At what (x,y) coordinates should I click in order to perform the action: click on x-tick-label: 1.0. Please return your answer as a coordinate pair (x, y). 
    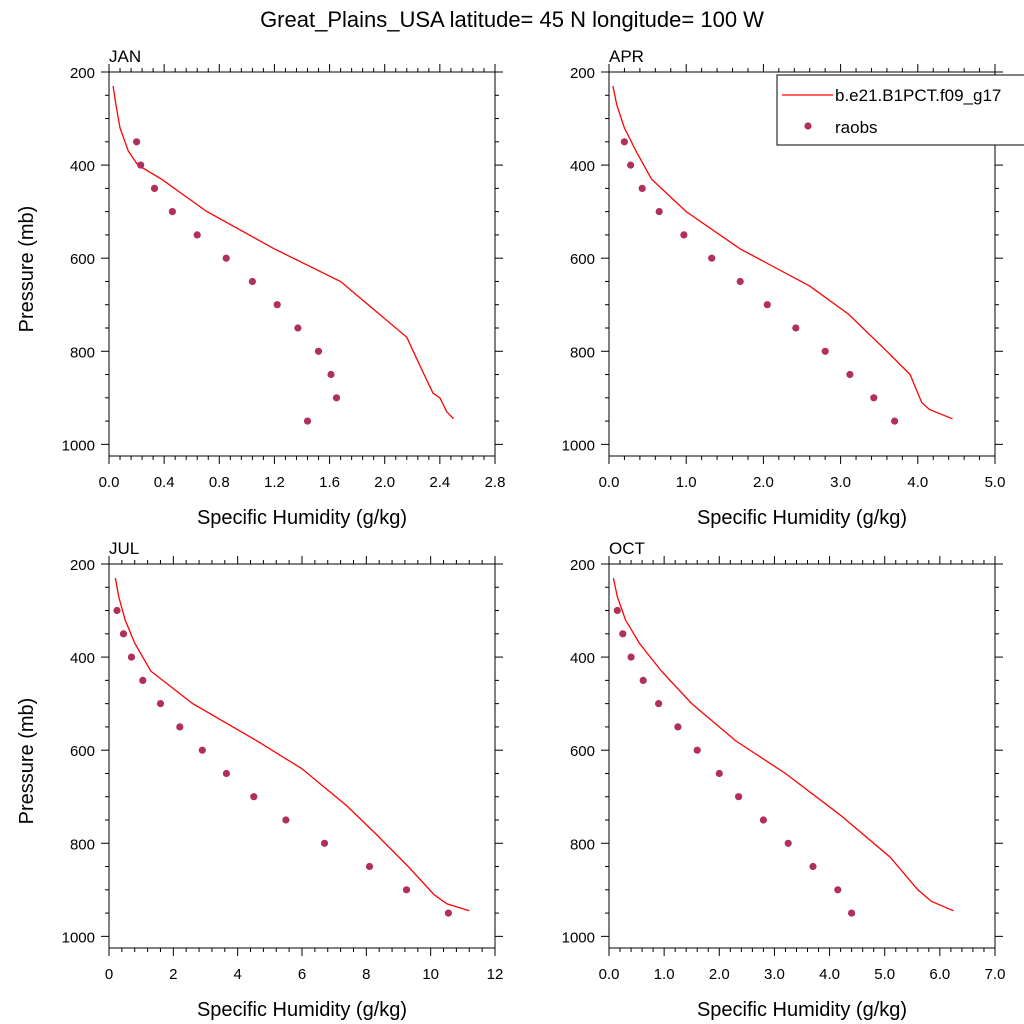
    Looking at the image, I should click on (664, 974).